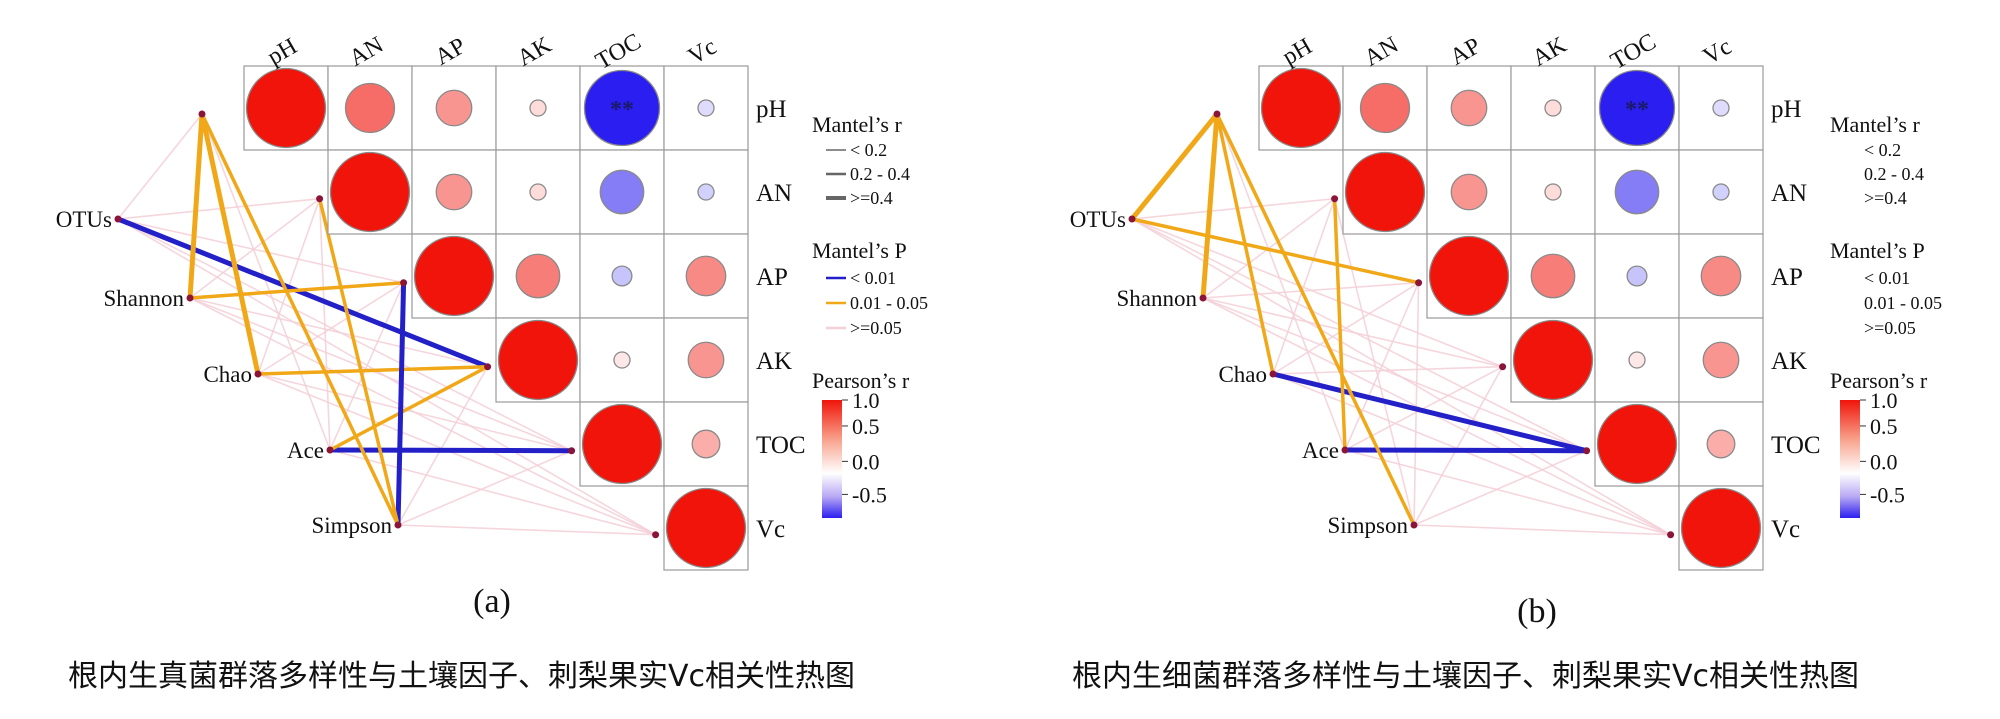 The image size is (2000, 719). What do you see at coordinates (461, 676) in the screenshot?
I see `panel-a-caption: 根内生真菌群落多样性与土壤因子、刺梨果实Vc相关性热图` at bounding box center [461, 676].